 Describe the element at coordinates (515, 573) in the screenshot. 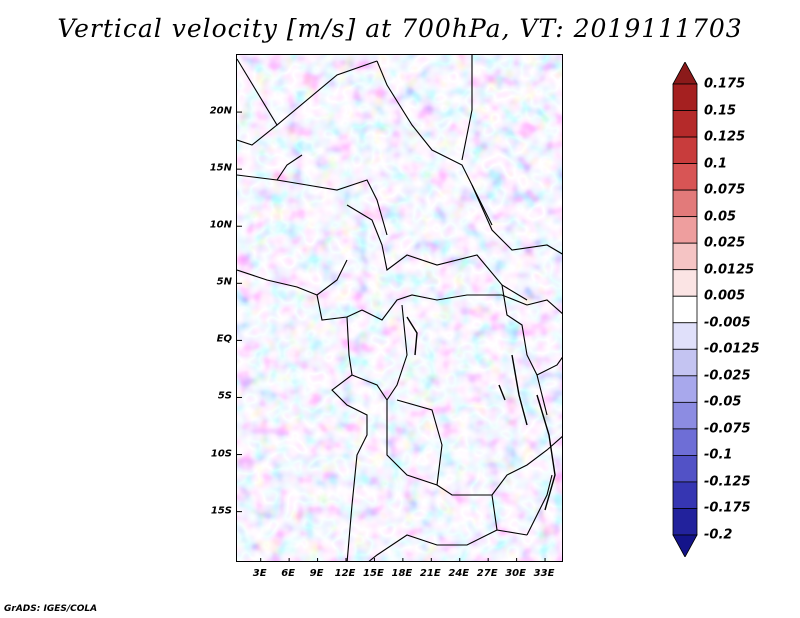

I see `lon-tick-label: 30E` at that location.